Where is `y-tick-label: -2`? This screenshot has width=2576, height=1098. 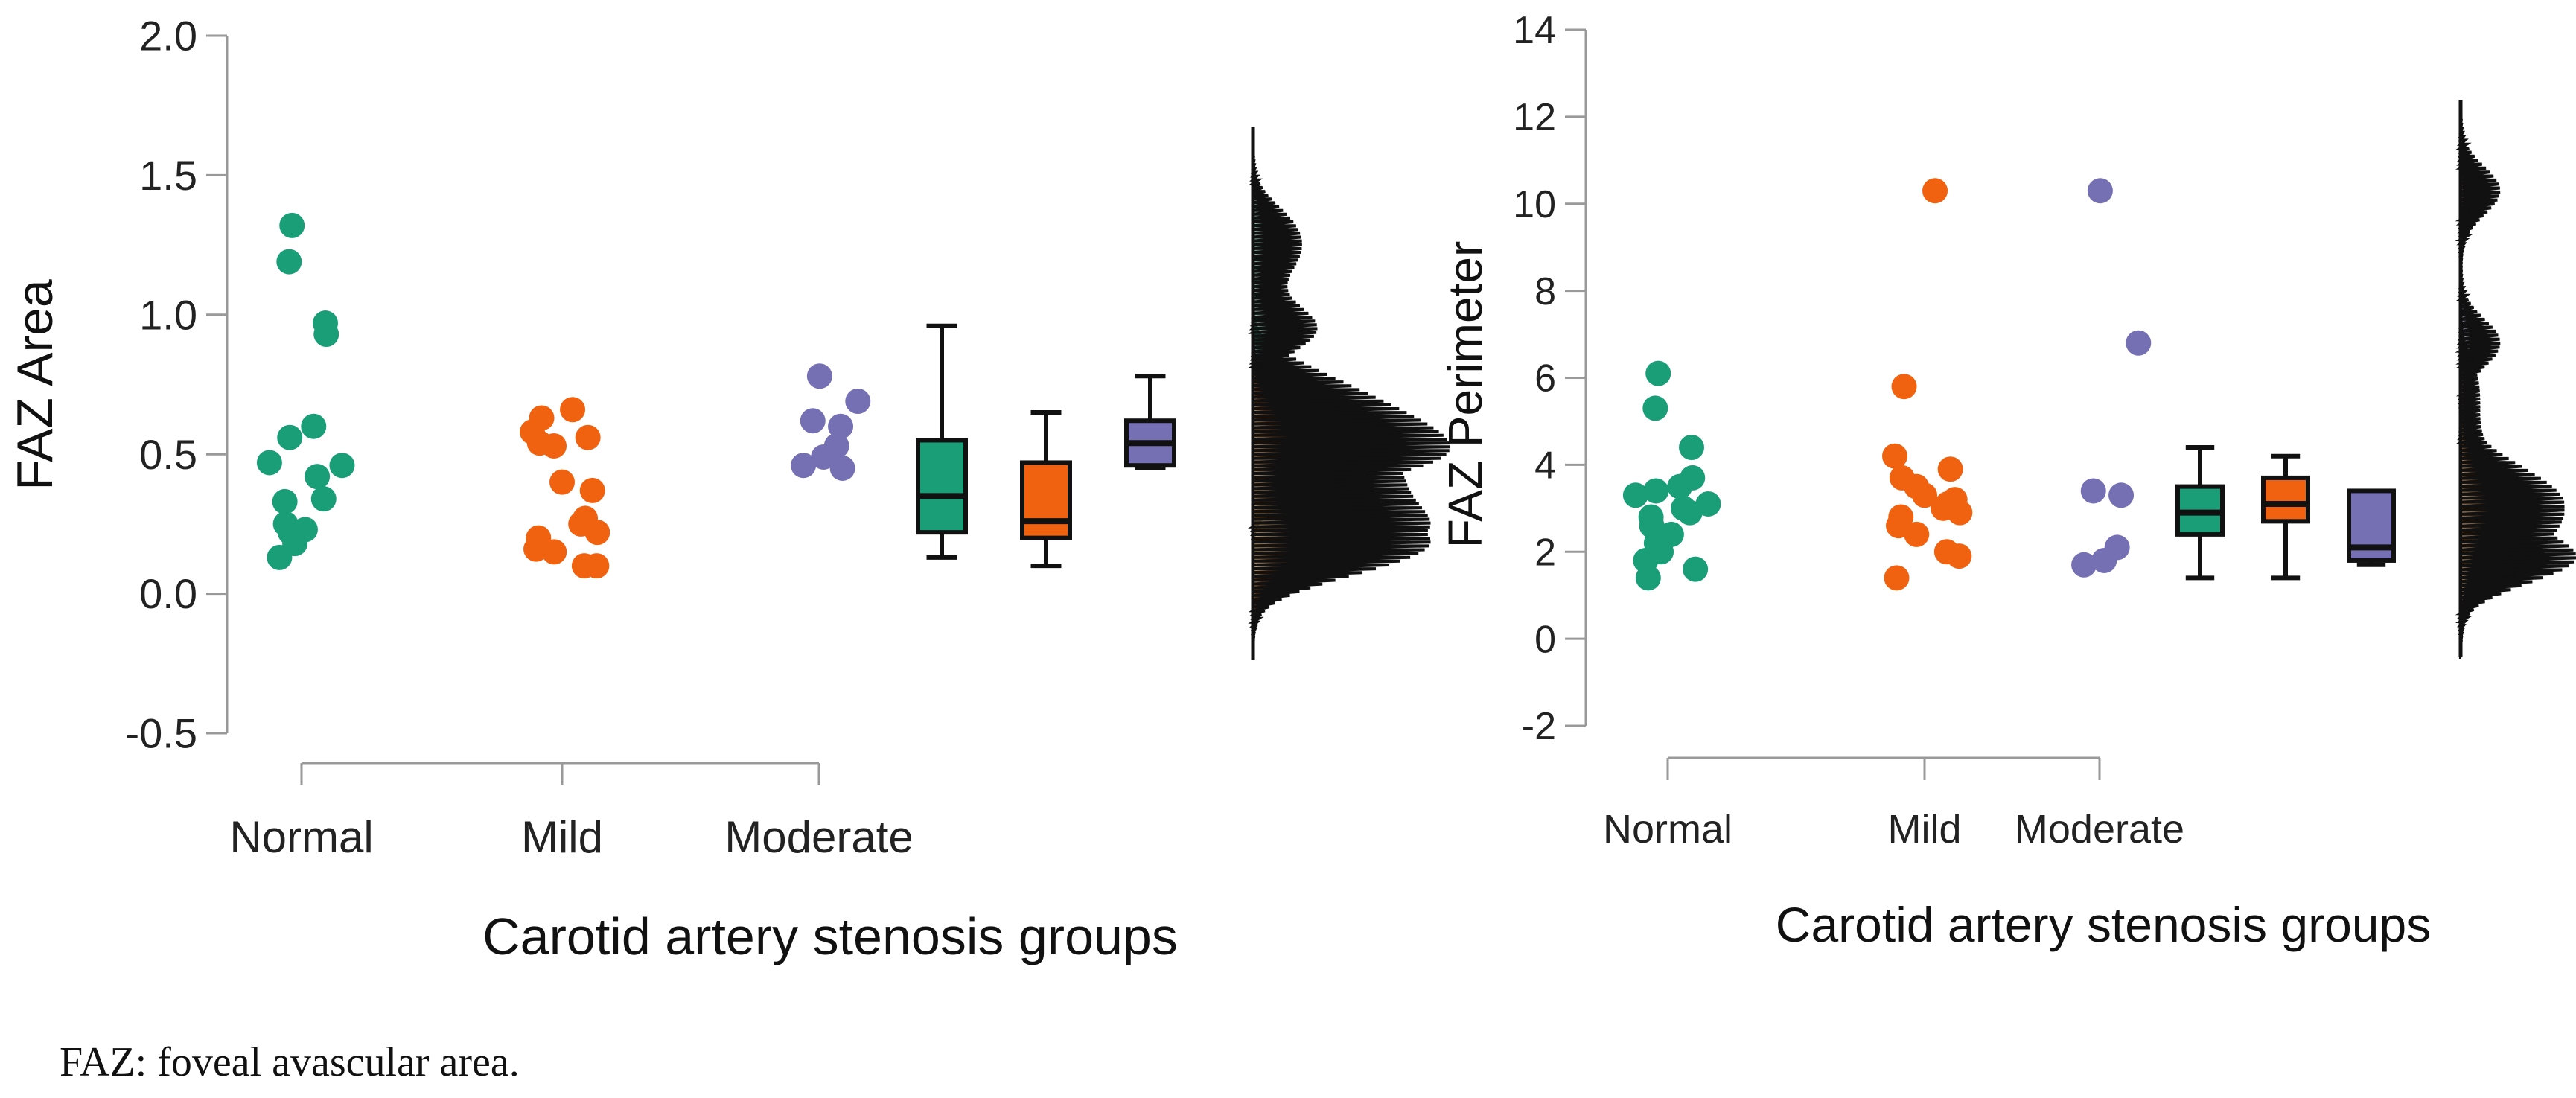 y-tick-label: -2 is located at coordinates (1539, 726).